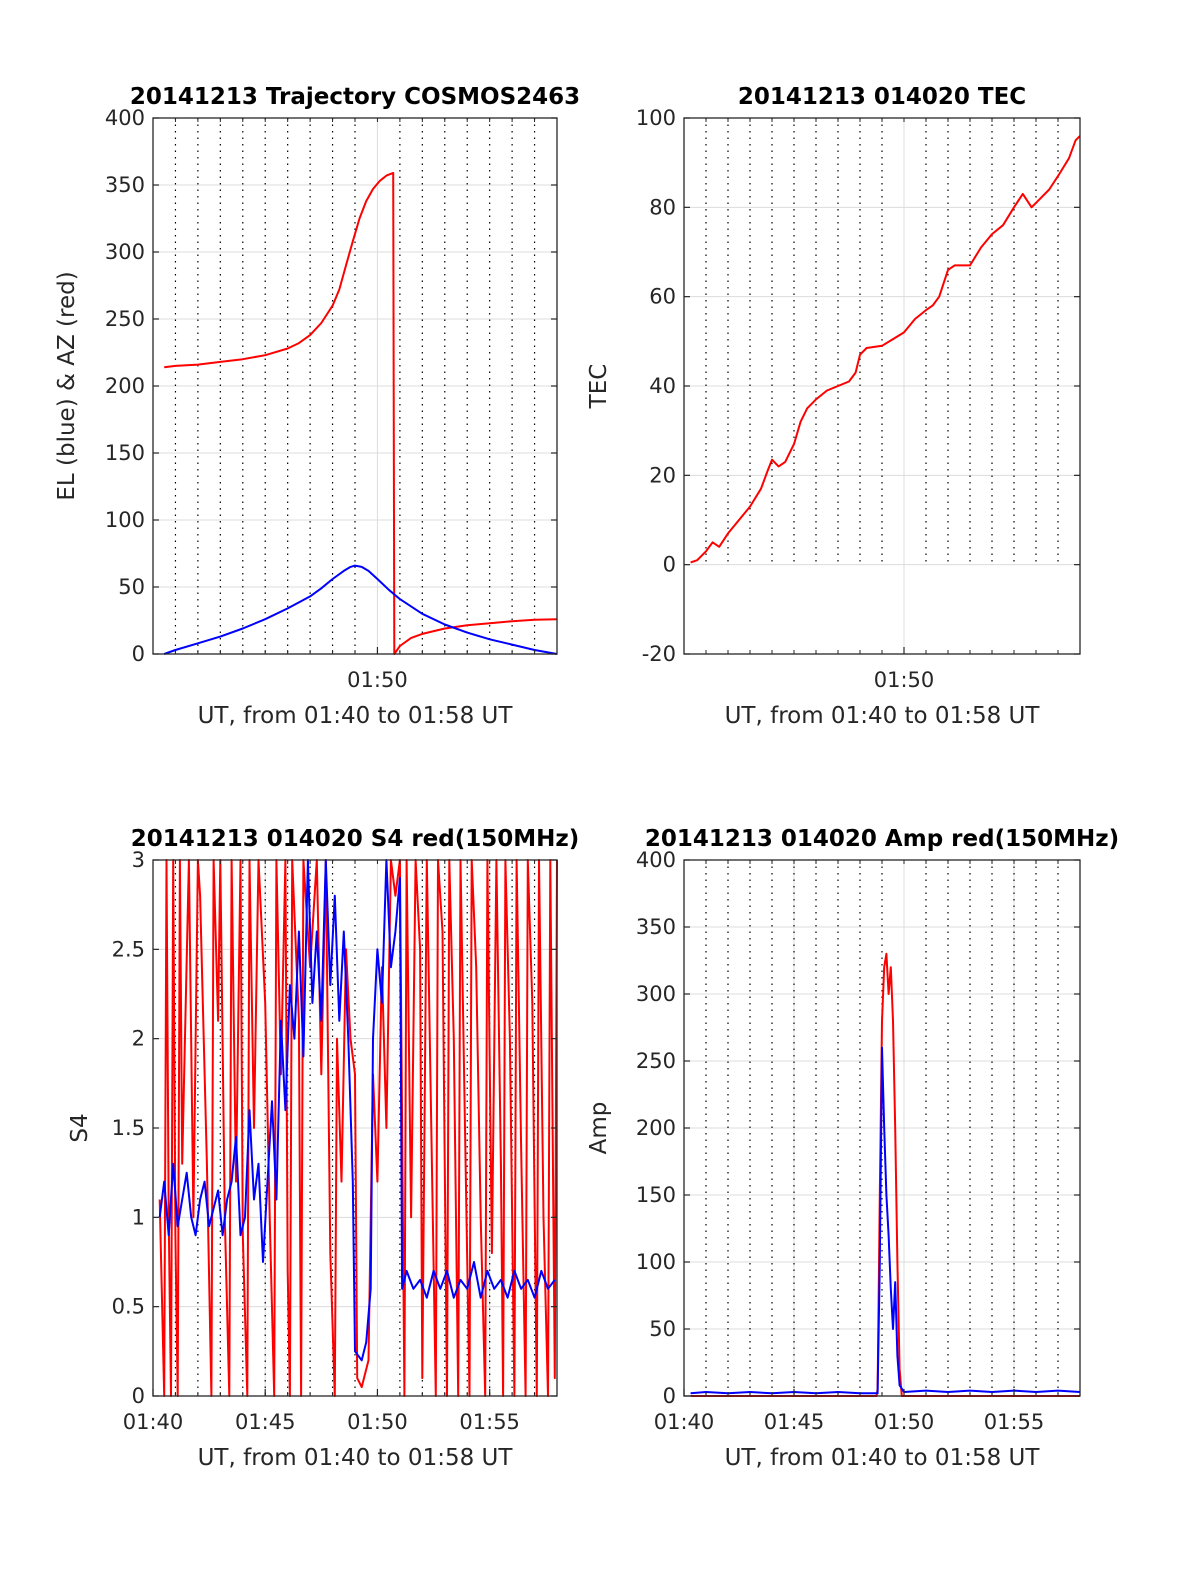 Image resolution: width=1200 pixels, height=1575 pixels. What do you see at coordinates (128, 949) in the screenshot?
I see `tick-label-y: 2.5` at bounding box center [128, 949].